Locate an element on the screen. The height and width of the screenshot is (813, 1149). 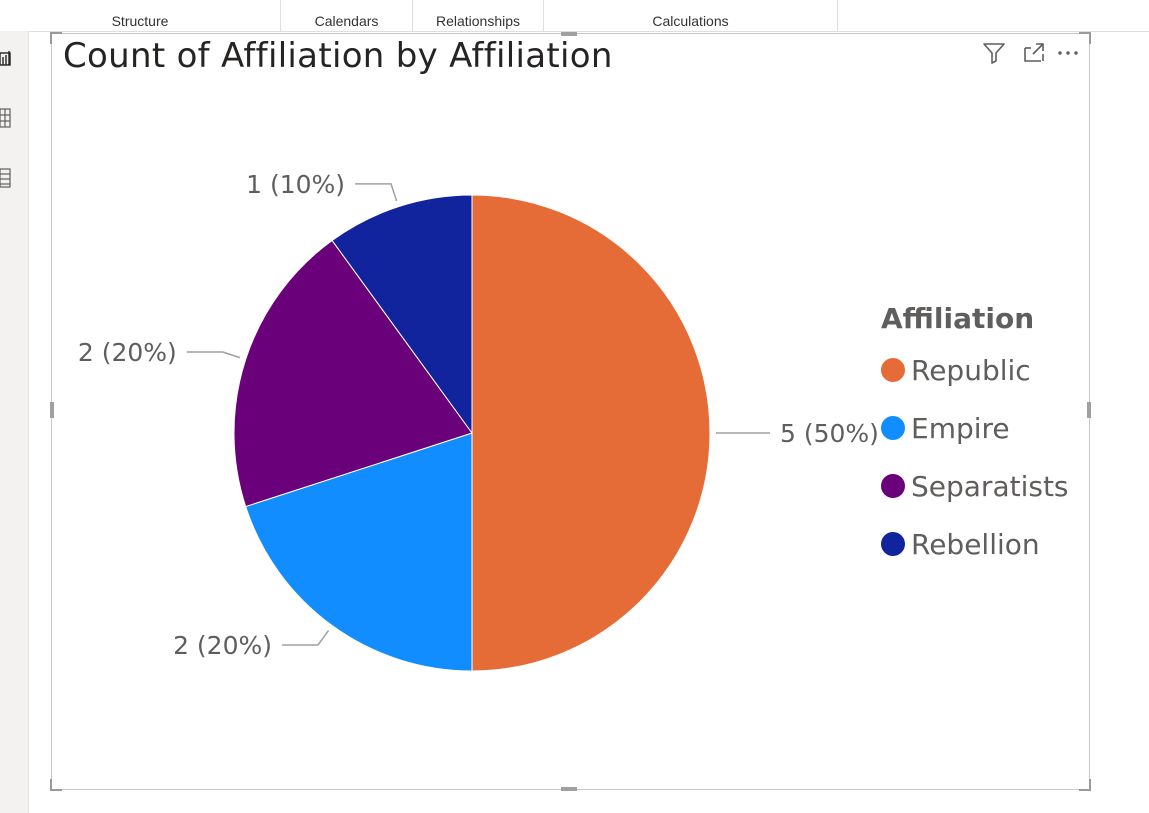
legend-label: Republic is located at coordinates (971, 370).